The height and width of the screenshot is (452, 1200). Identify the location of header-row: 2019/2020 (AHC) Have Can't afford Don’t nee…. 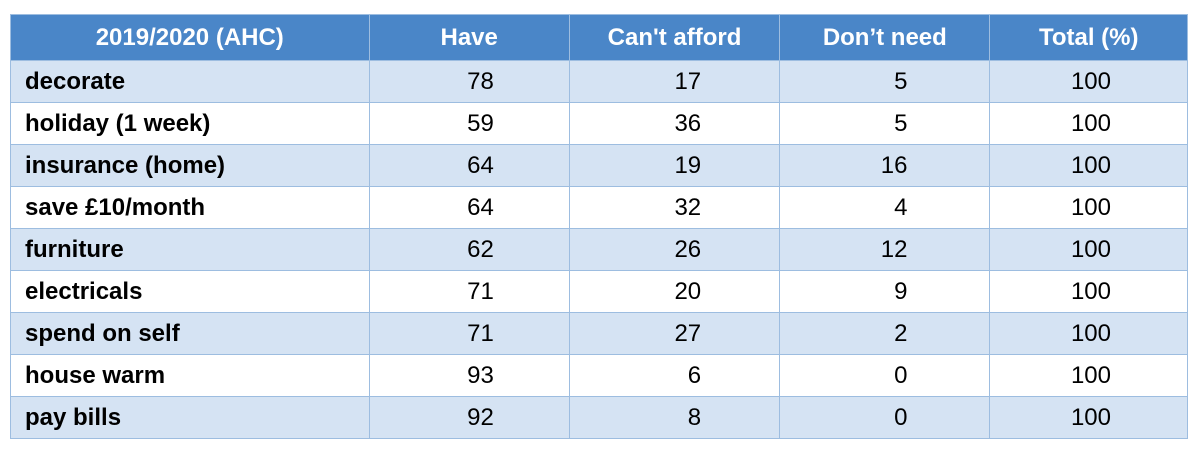
(599, 37).